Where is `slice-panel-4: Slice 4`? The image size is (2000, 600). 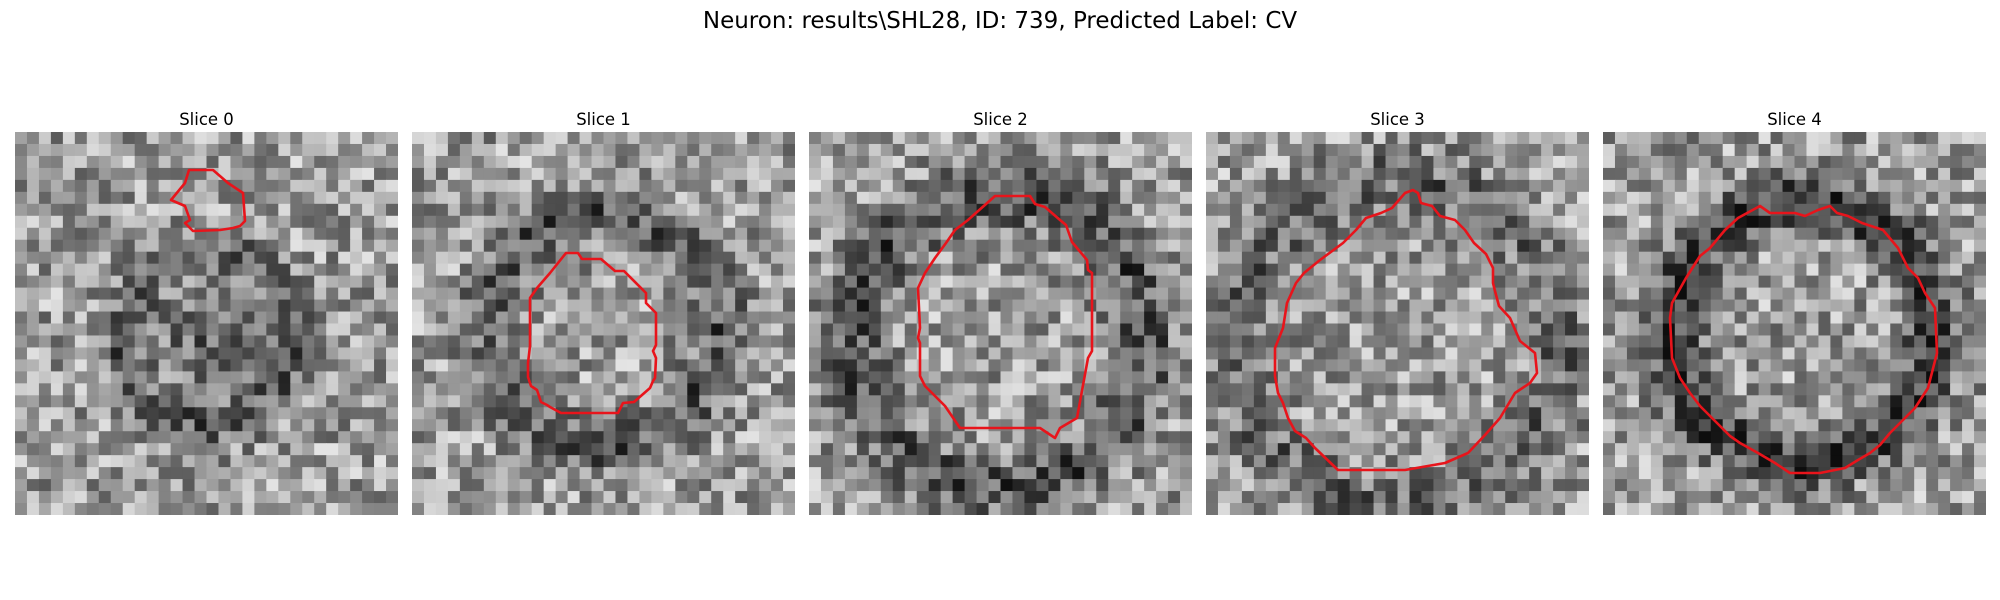 slice-panel-4: Slice 4 is located at coordinates (1794, 311).